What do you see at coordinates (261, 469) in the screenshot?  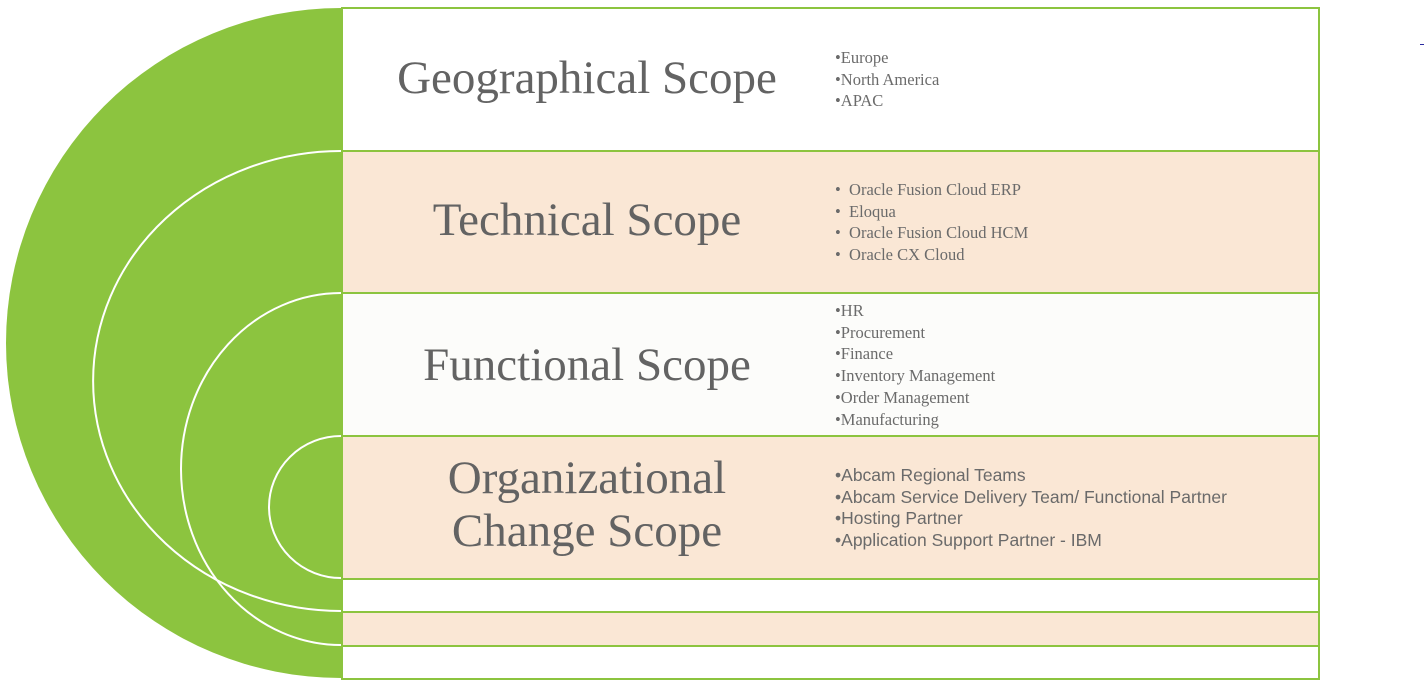 I see `arc-ring-functional` at bounding box center [261, 469].